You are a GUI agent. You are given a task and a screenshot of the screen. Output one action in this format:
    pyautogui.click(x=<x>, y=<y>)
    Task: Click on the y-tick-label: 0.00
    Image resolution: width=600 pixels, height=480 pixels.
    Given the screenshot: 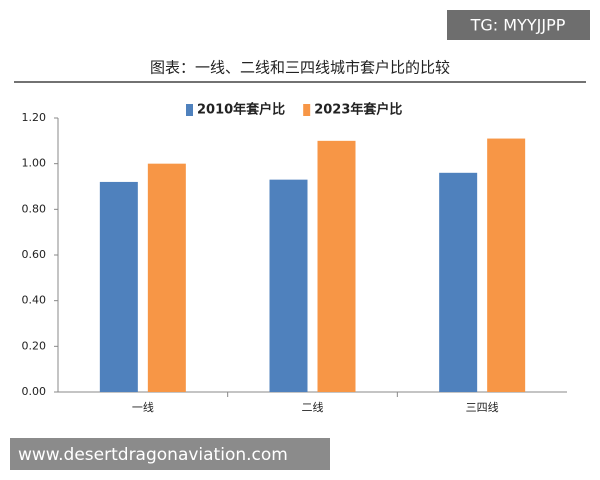 What is the action you would take?
    pyautogui.click(x=34, y=391)
    